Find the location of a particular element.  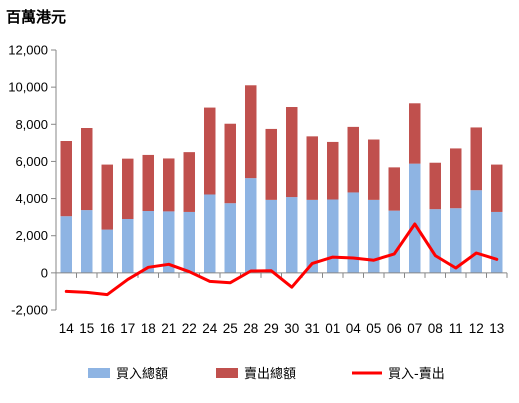

x-tick-label: 01 is located at coordinates (332, 328).